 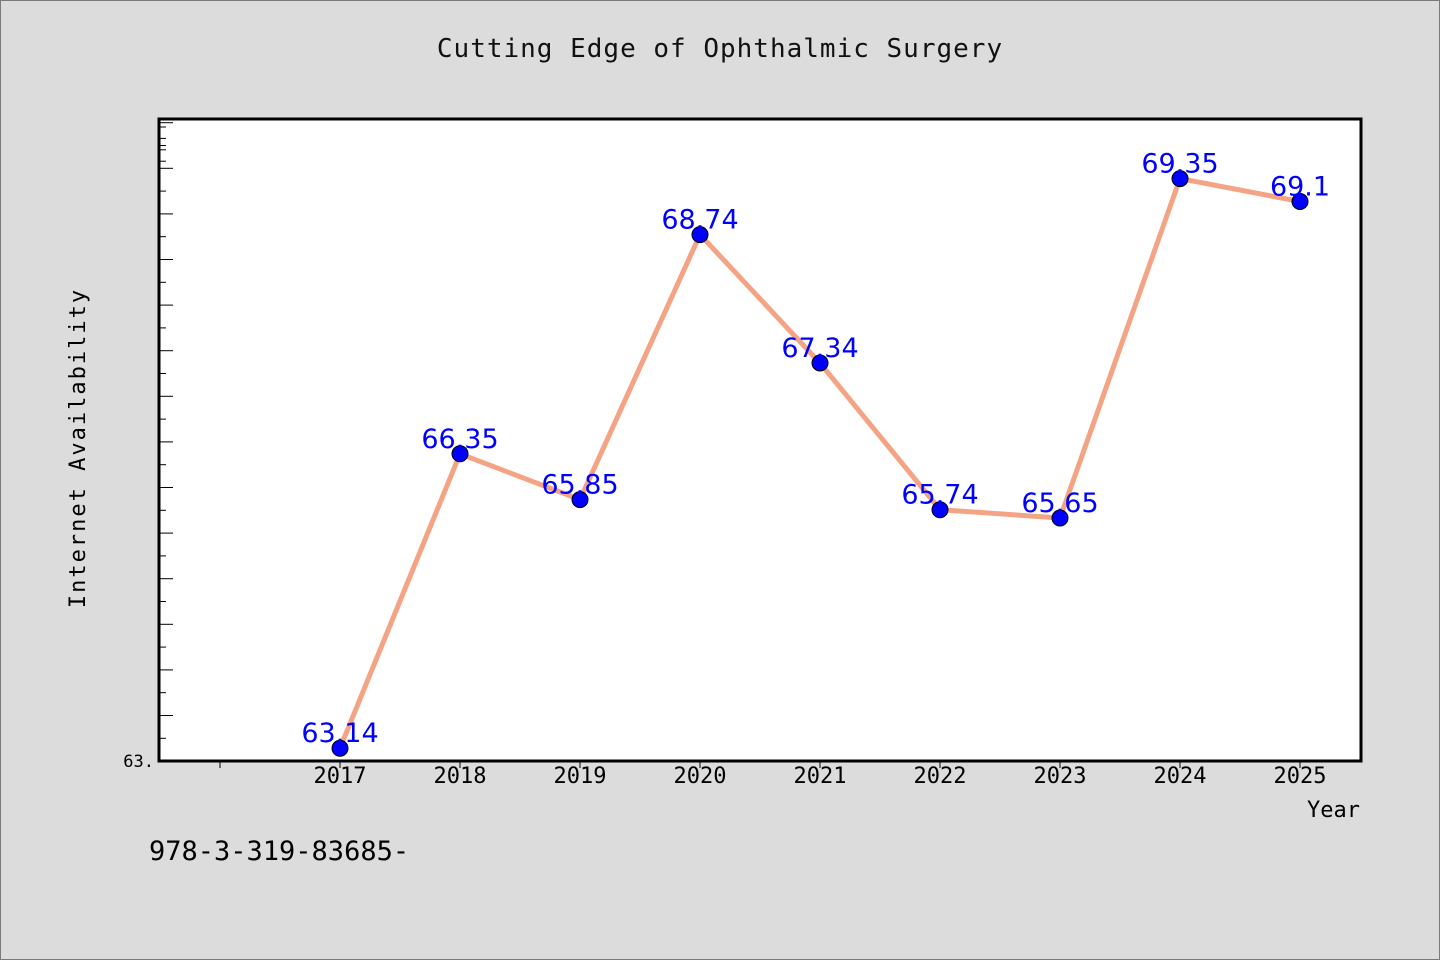 What do you see at coordinates (819, 348) in the screenshot?
I see `data-label: 67.34` at bounding box center [819, 348].